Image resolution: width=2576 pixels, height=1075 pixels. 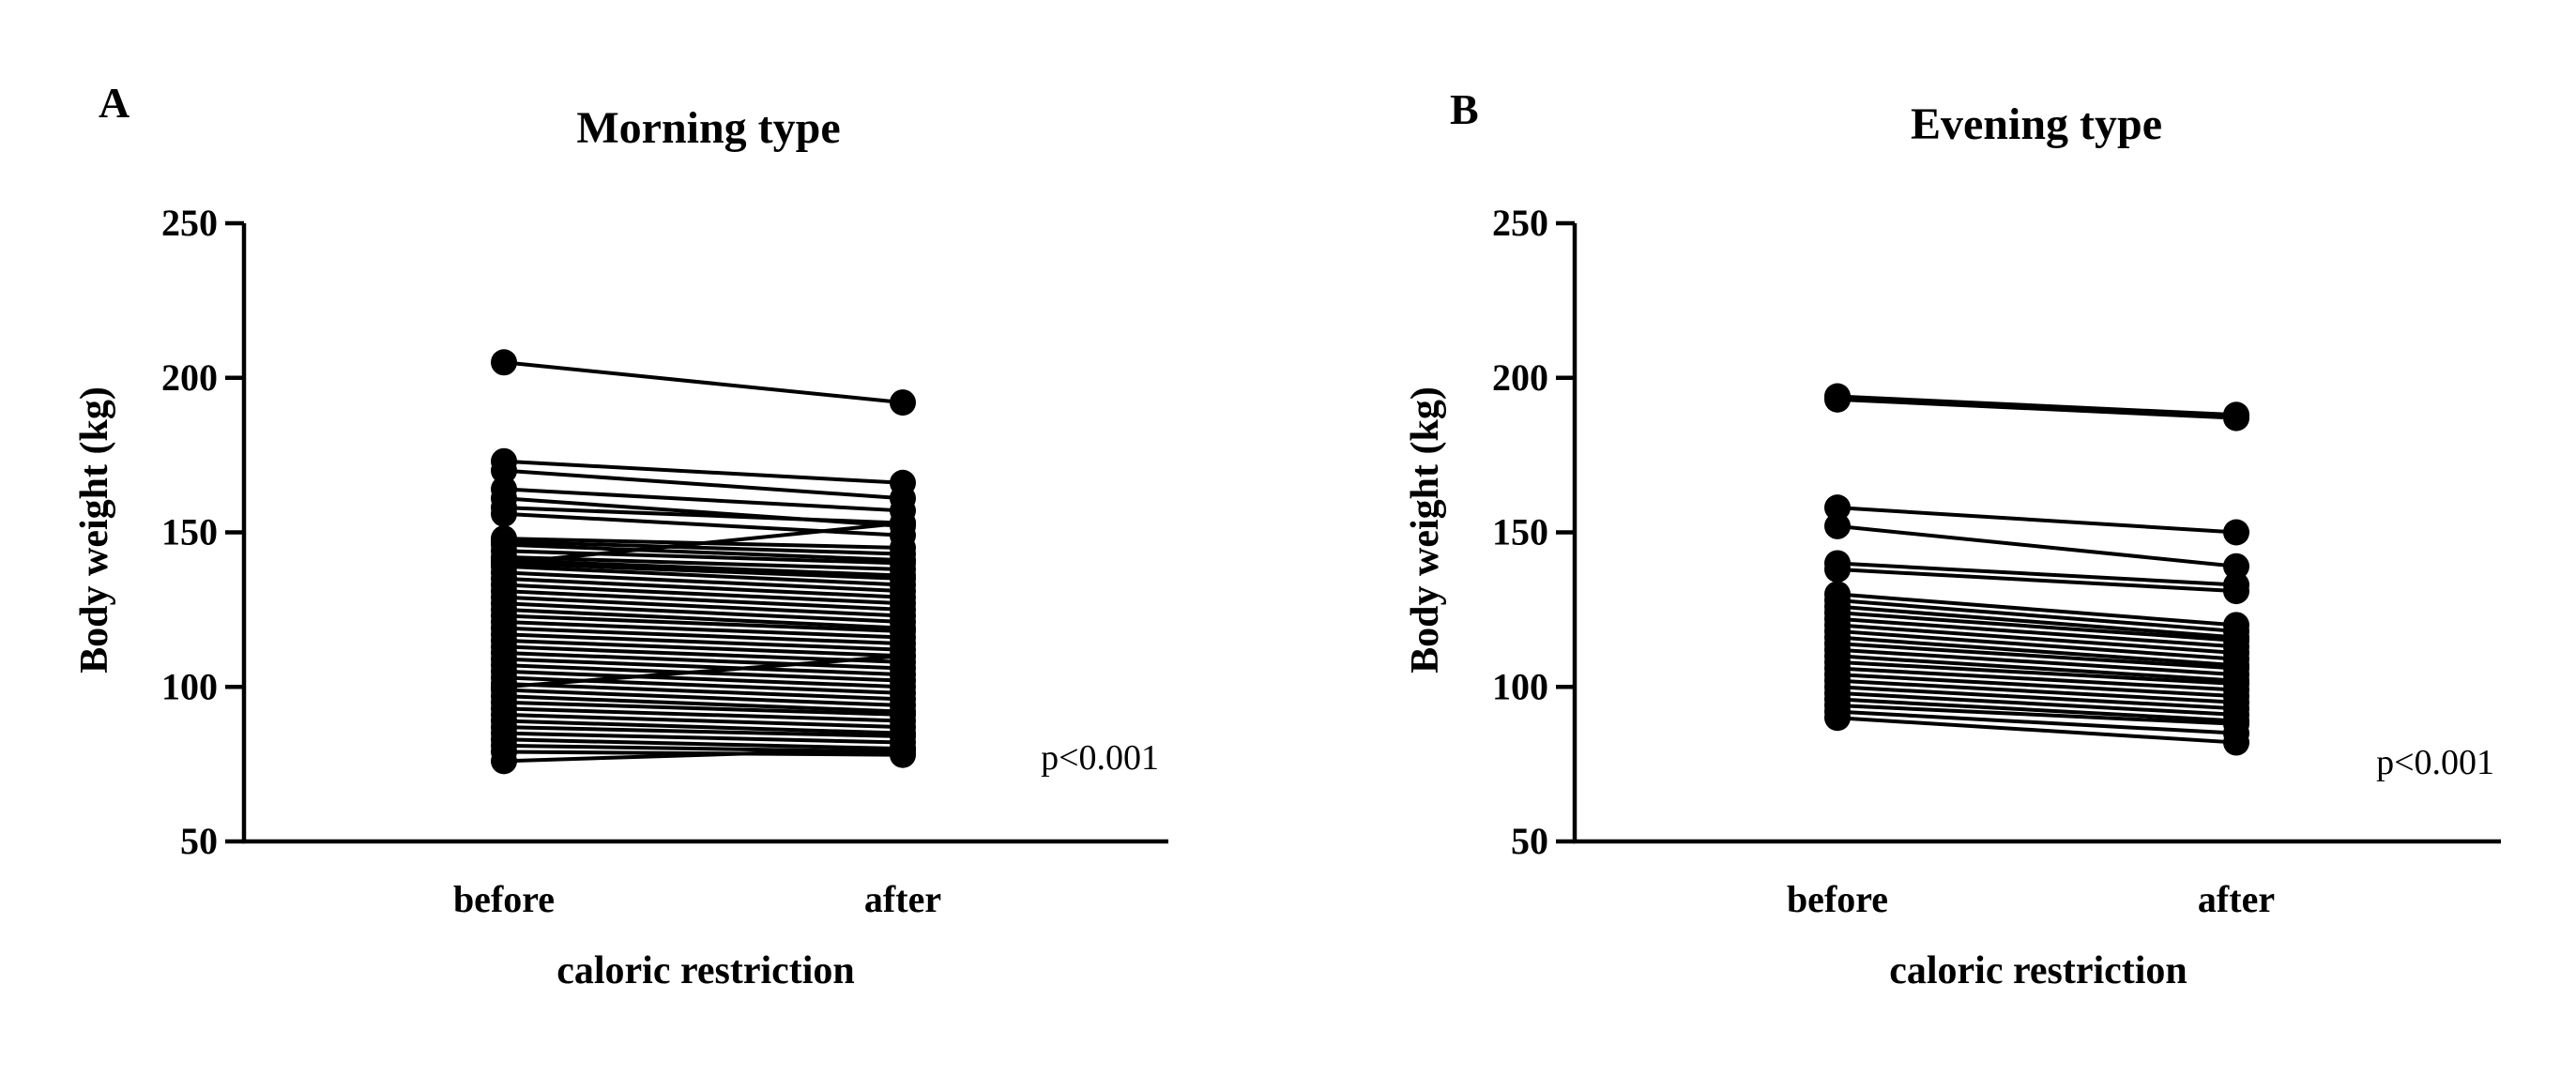 I want to click on y-axis-label: Body weight (kg), so click(x=1425, y=530).